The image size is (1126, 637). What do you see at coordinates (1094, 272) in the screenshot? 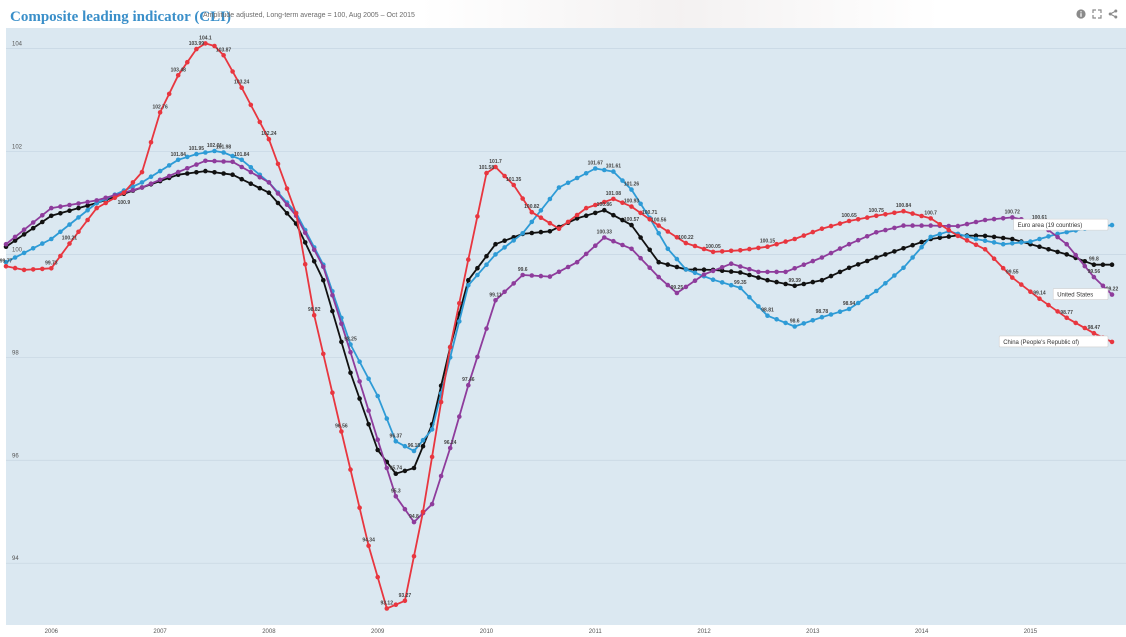
I see `data-label: 99.56` at bounding box center [1094, 272].